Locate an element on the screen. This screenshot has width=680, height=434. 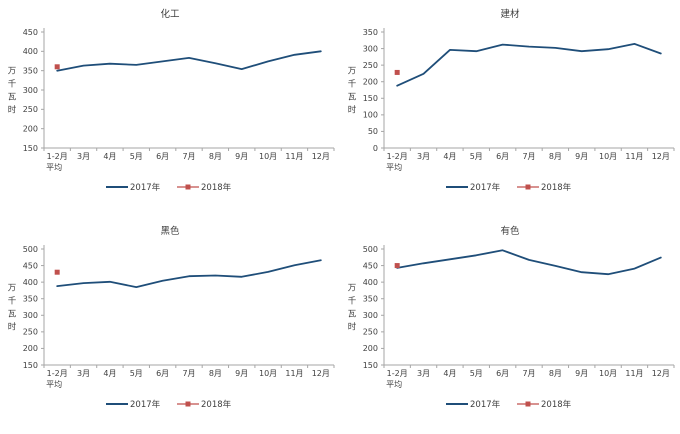
chart-title: 建材 is located at coordinates (510, 14).